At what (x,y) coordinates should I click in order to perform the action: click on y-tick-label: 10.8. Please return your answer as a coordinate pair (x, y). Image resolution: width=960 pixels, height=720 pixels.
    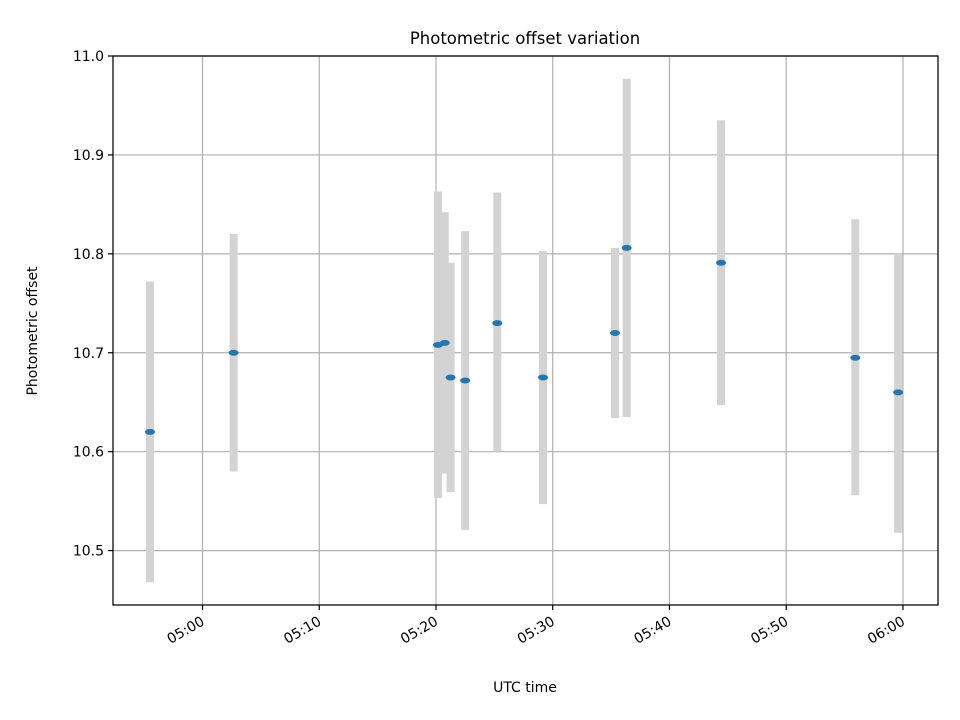
    Looking at the image, I should click on (88, 255).